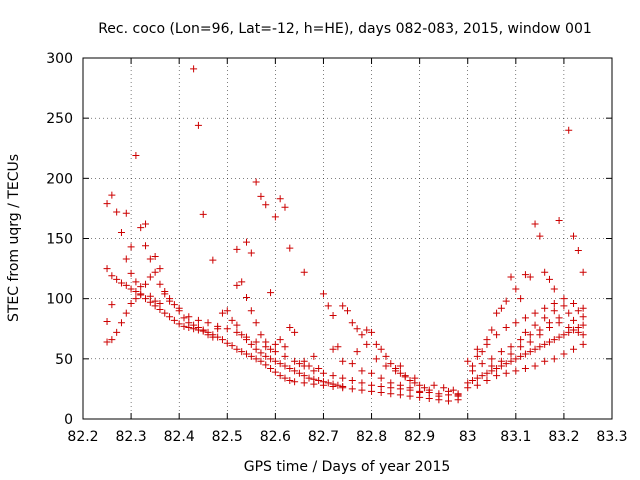  Describe the element at coordinates (323, 437) in the screenshot. I see `x-tick-label: 82.7` at that location.